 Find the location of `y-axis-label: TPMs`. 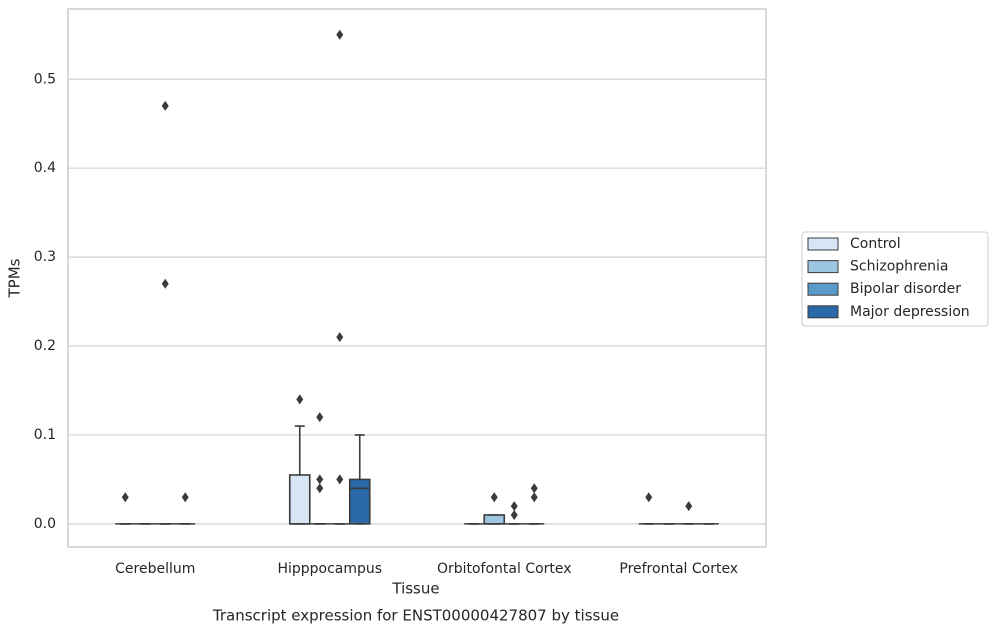

y-axis-label: TPMs is located at coordinates (15, 278).